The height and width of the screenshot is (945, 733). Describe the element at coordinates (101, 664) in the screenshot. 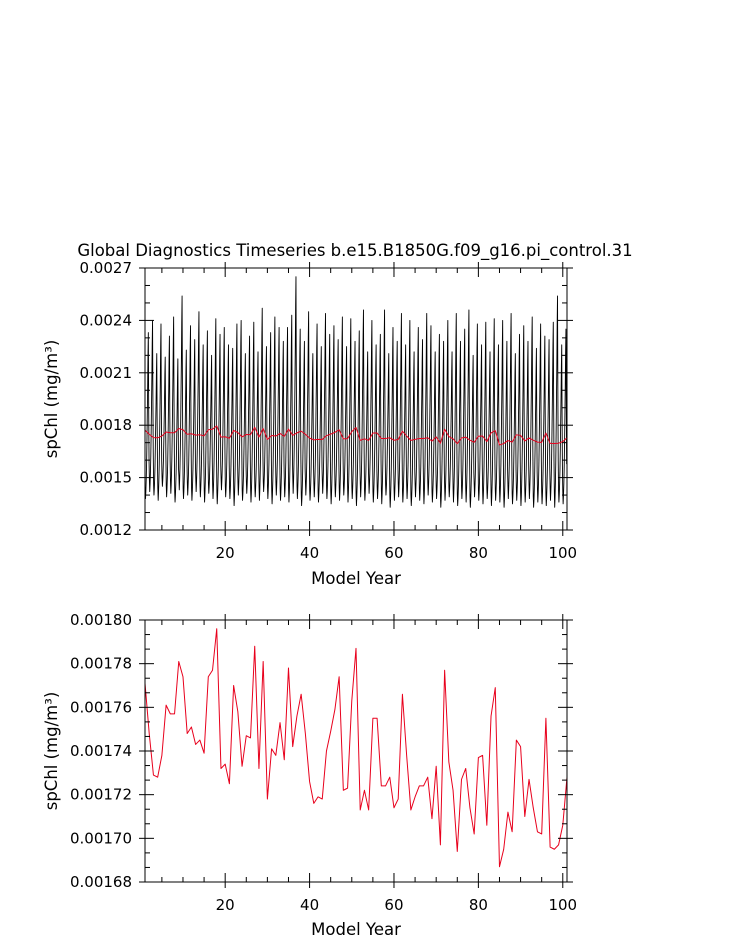

I see `y-tick-label: 0.00178` at that location.